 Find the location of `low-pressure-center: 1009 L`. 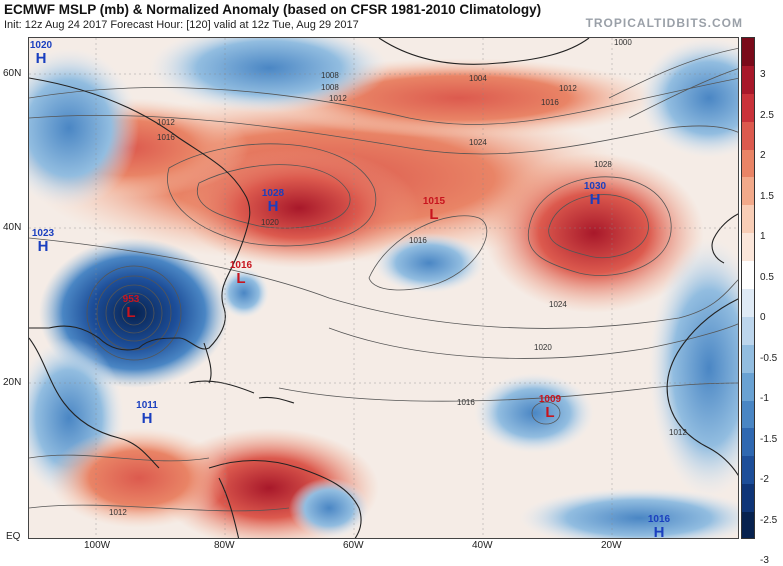

low-pressure-center: 1009 L is located at coordinates (550, 407).